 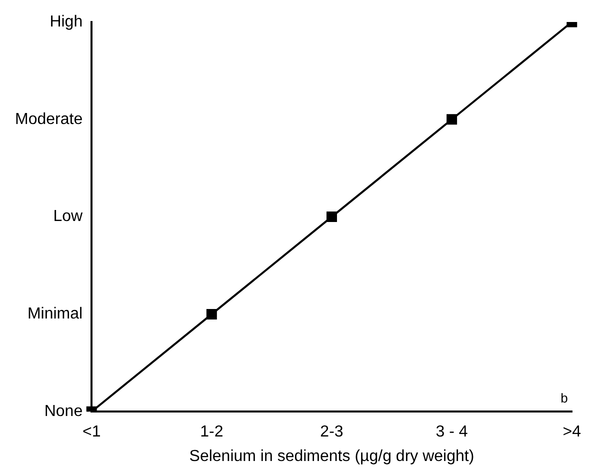 I want to click on x-axis-title: Selenium in sediments (µg/g dry weight), so click(x=331, y=456).